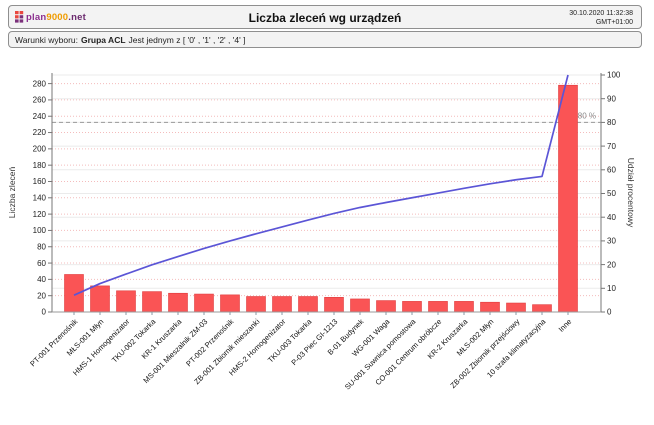  I want to click on right-tick-label: 80, so click(611, 122).